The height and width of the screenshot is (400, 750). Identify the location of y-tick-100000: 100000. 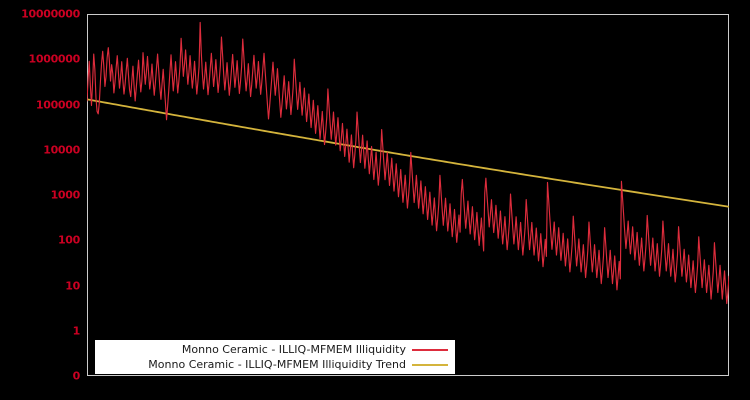
(57, 104).